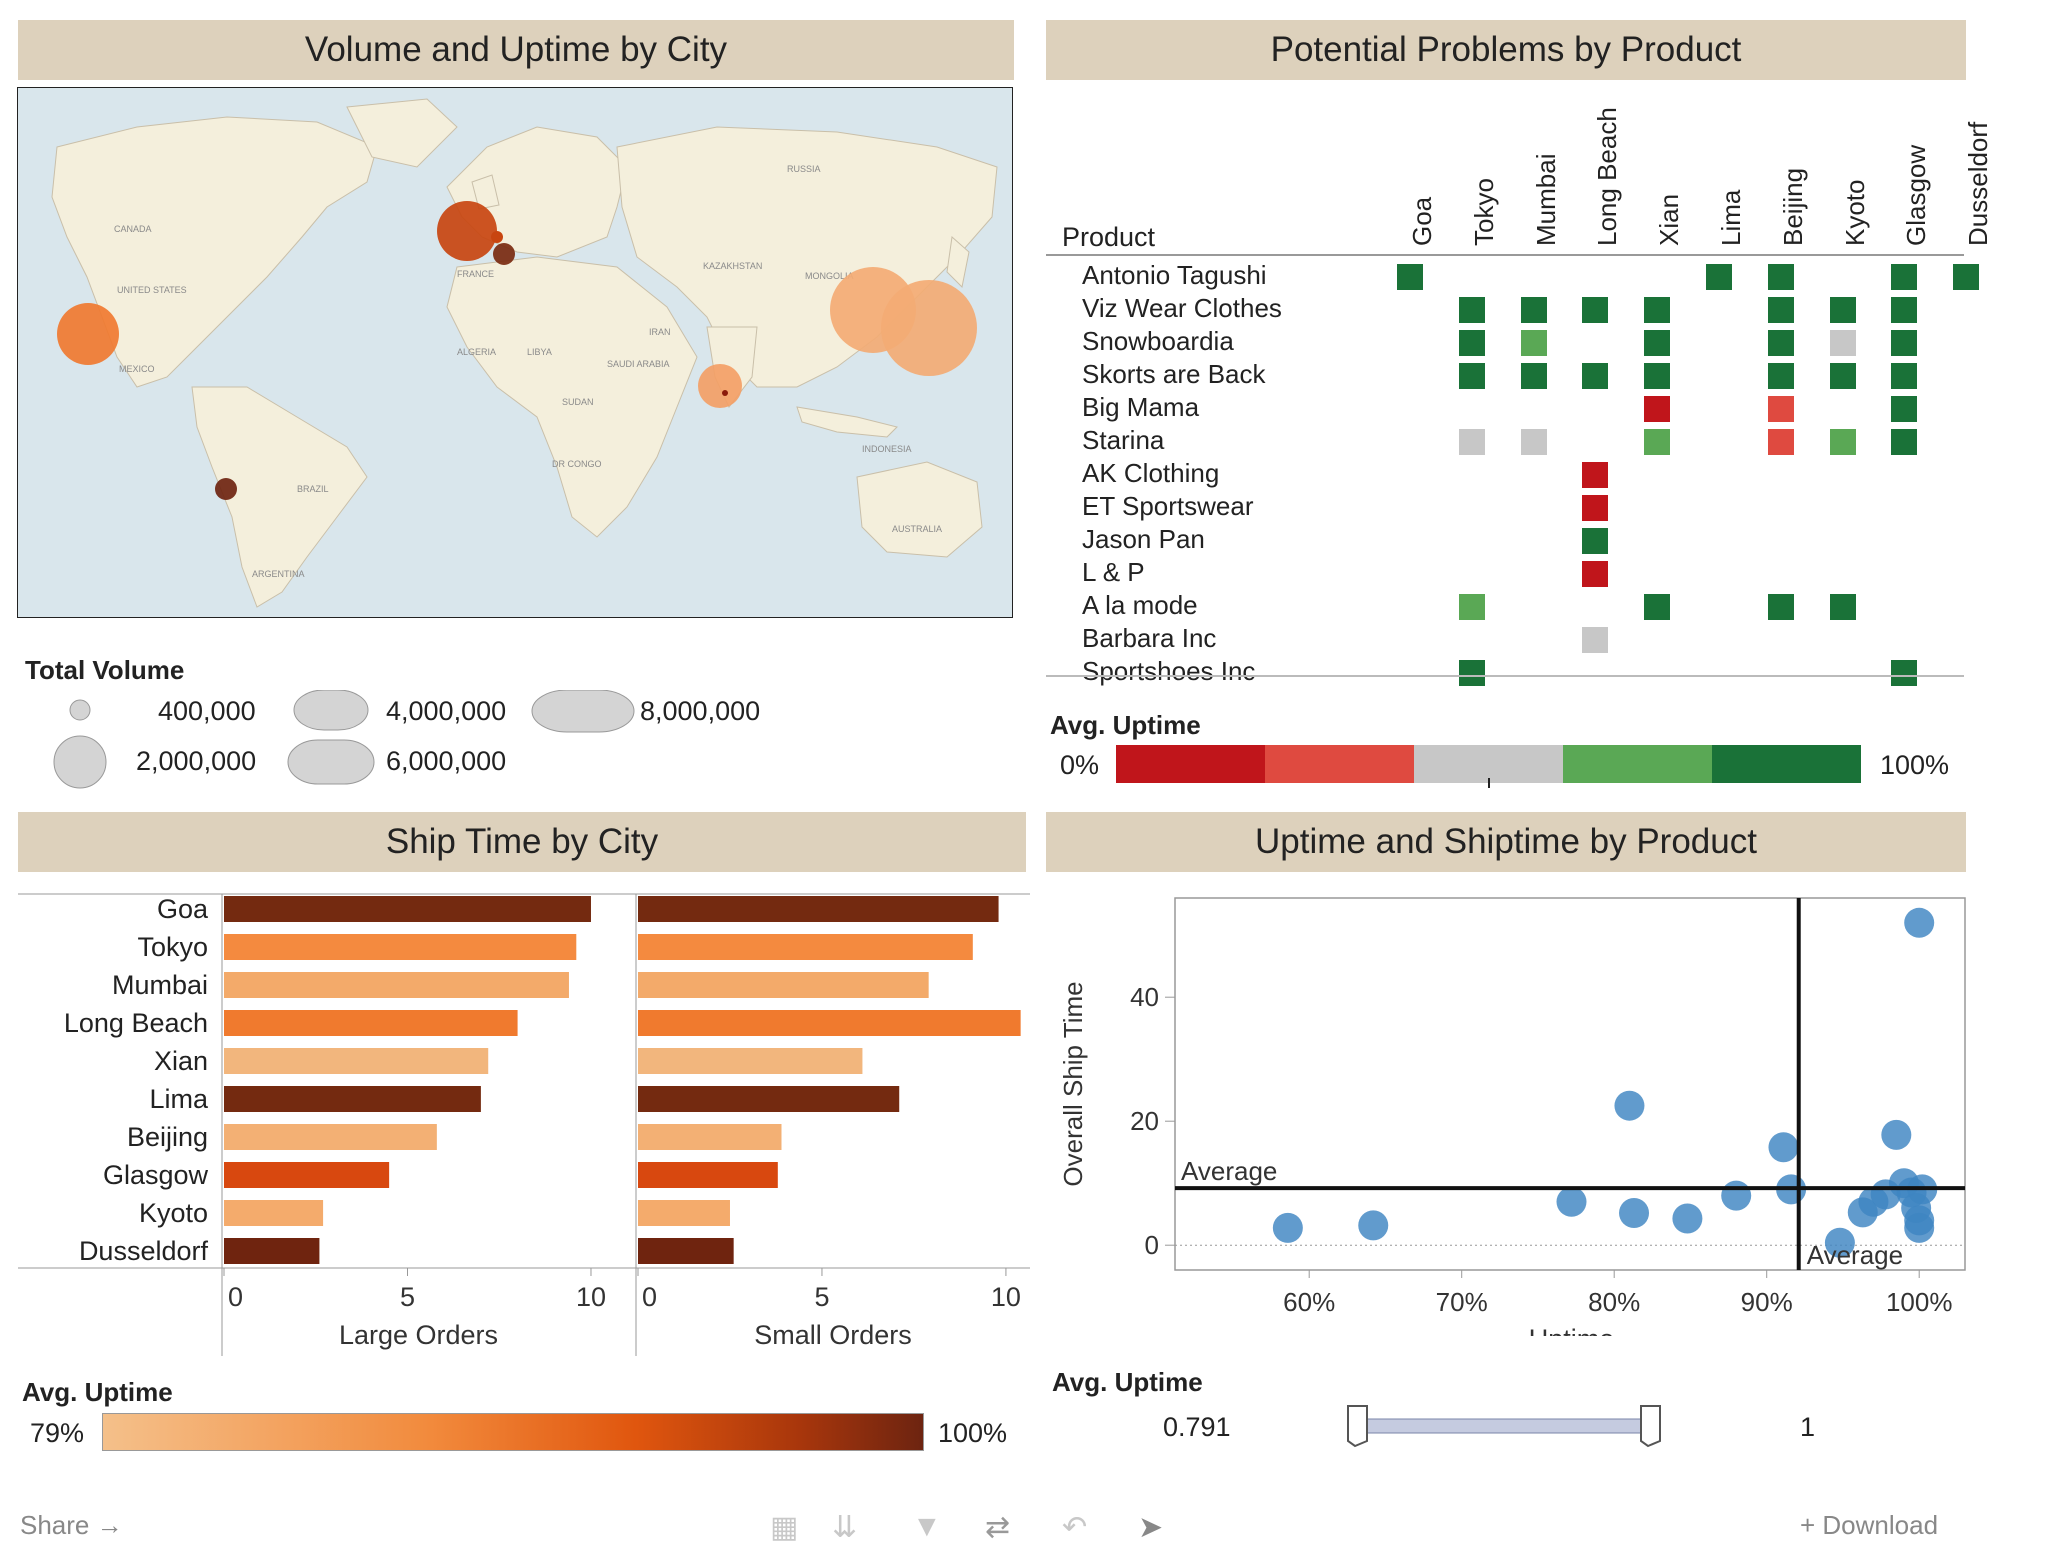  What do you see at coordinates (818, 909) in the screenshot?
I see `bar-small-orders-goa` at bounding box center [818, 909].